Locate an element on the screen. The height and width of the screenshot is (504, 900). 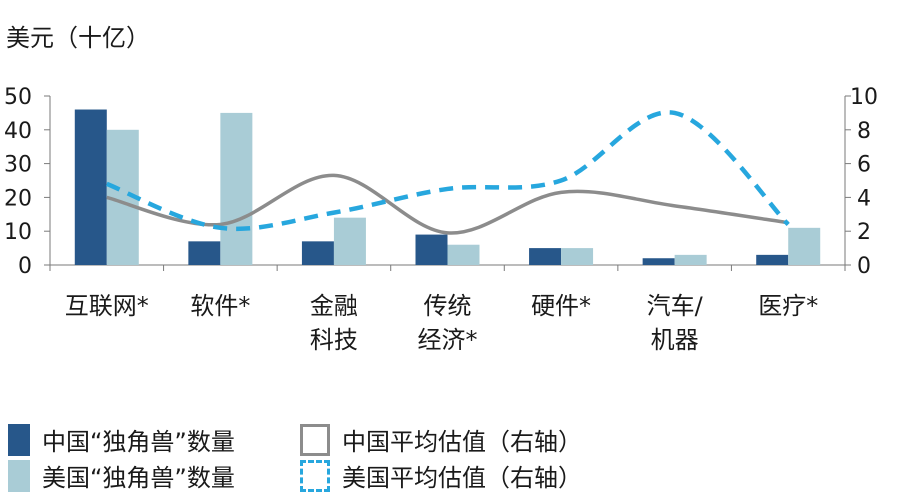
legend-item-us-valuation: 美国平均估值（右轴） is located at coordinates (441, 475).